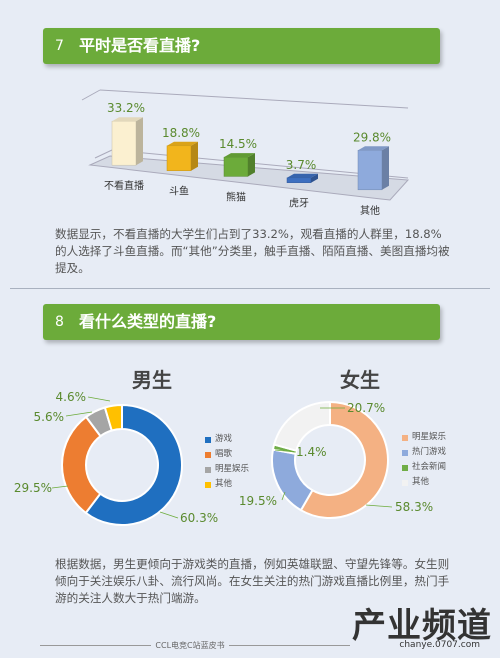 Image resolution: width=500 pixels, height=658 pixels. Describe the element at coordinates (59, 46) in the screenshot. I see `section-number: 7` at that location.